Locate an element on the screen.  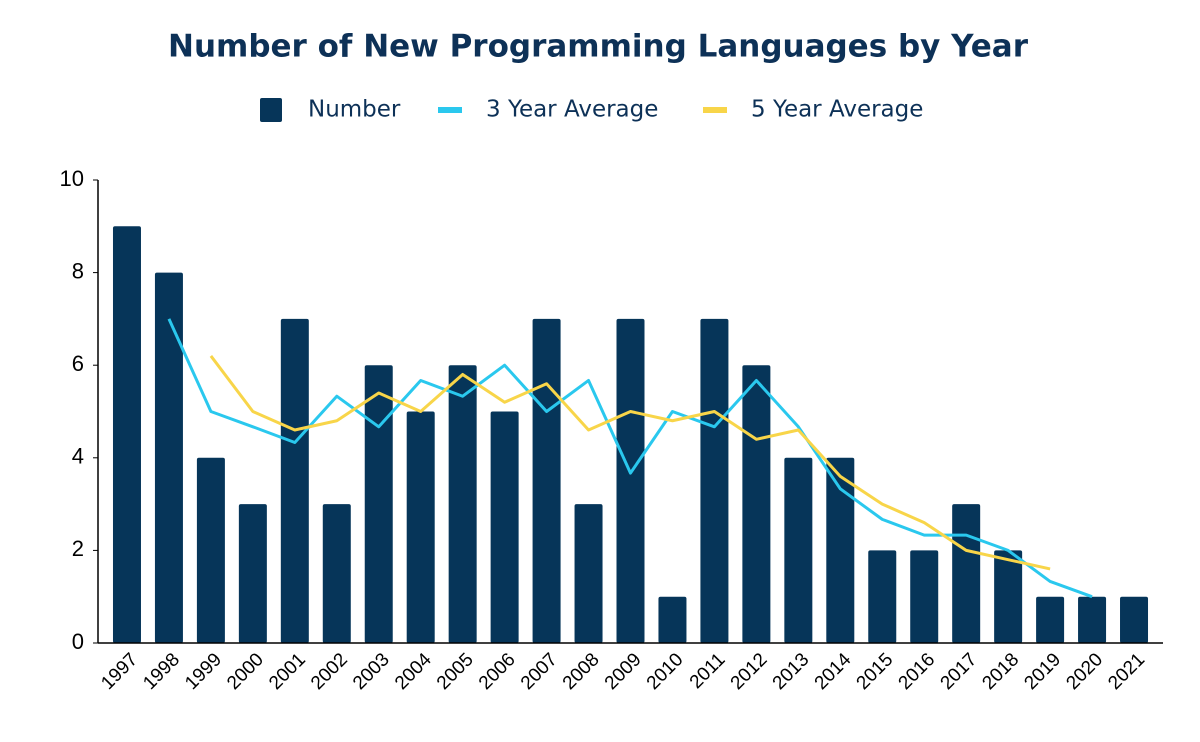
x-tick-label: 2012 is located at coordinates (749, 671).